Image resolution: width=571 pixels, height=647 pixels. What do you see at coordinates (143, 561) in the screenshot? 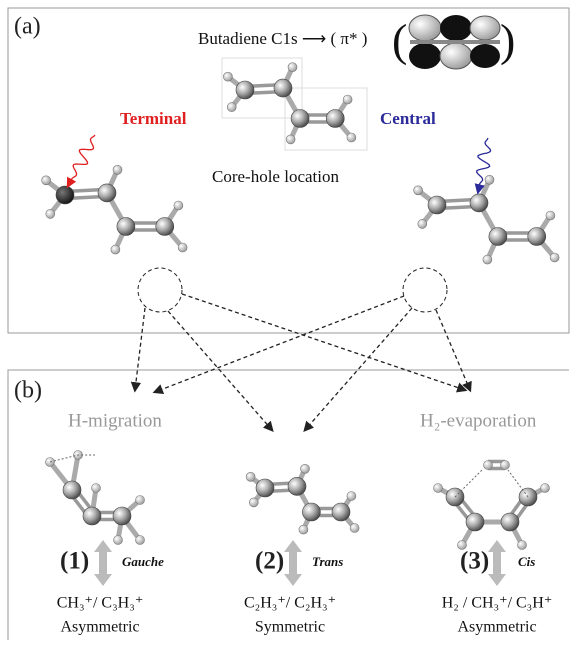
I see `conformer: Gauche` at bounding box center [143, 561].